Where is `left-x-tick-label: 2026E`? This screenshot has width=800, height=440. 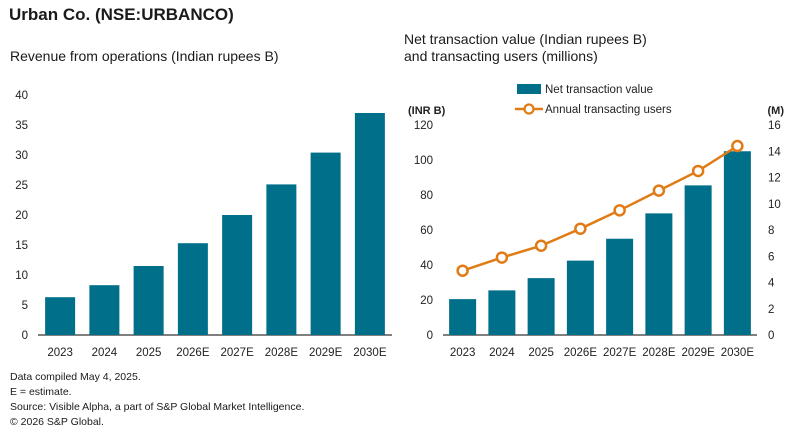 left-x-tick-label: 2026E is located at coordinates (193, 353).